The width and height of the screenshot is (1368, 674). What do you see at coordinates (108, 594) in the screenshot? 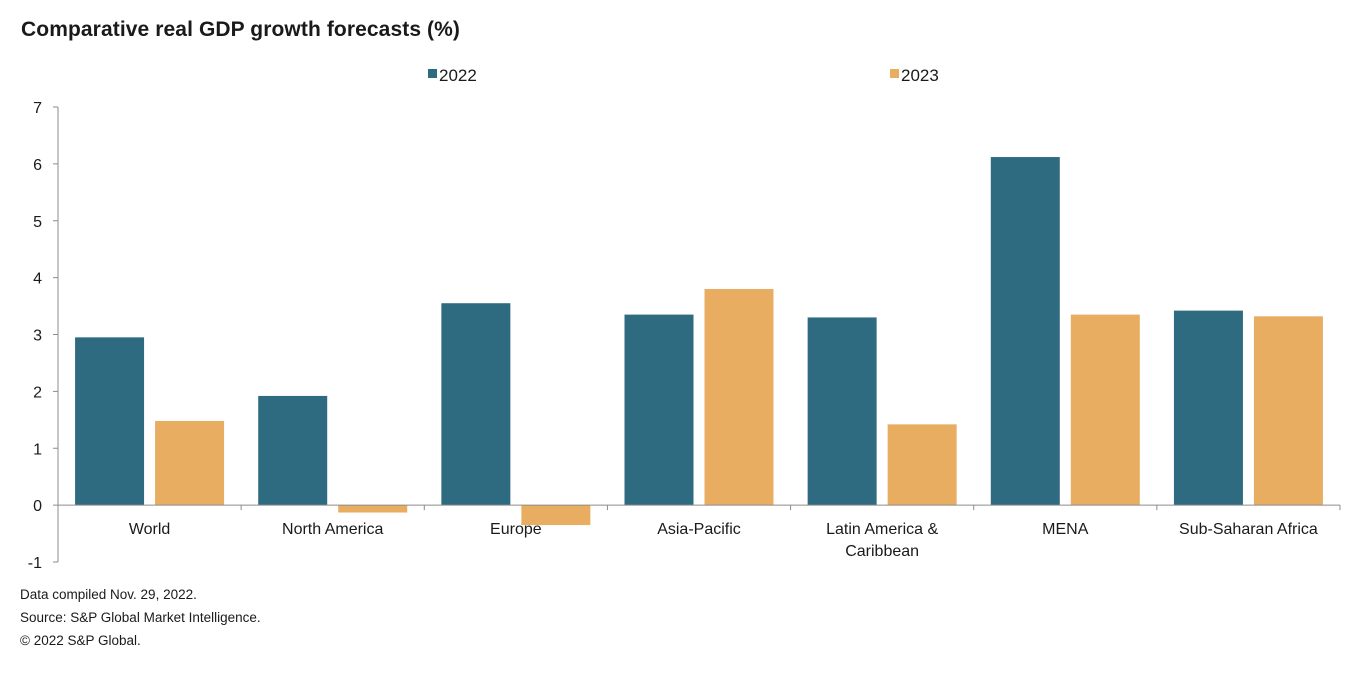
I see `footnote-compiled: Data compiled Nov. 29, 2022.` at bounding box center [108, 594].